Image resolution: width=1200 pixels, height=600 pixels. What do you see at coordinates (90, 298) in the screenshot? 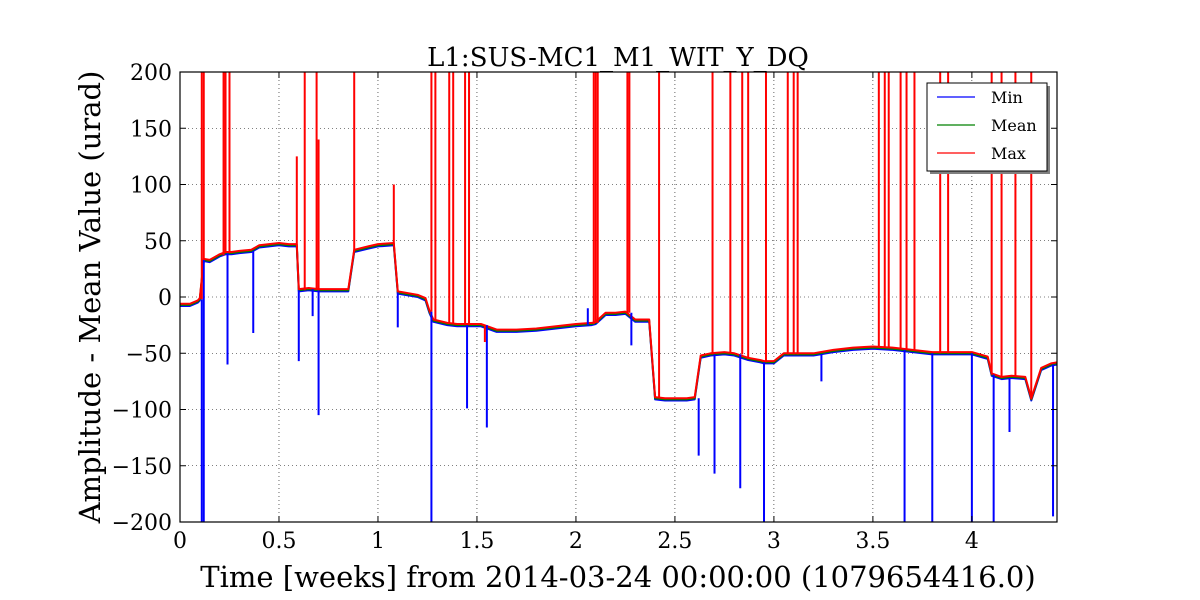
I see `y-axis-label: Amplitude - Mean Value (urad)` at bounding box center [90, 298].